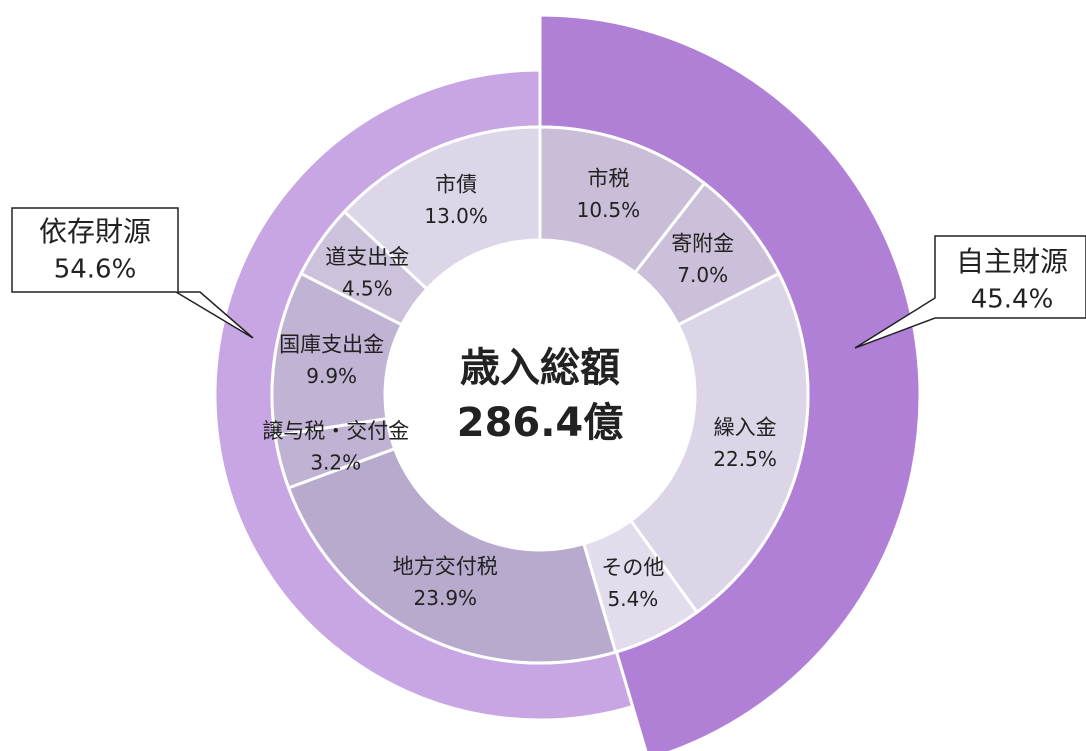  Describe the element at coordinates (95, 270) in the screenshot. I see `callout-value: 54.6%` at that location.